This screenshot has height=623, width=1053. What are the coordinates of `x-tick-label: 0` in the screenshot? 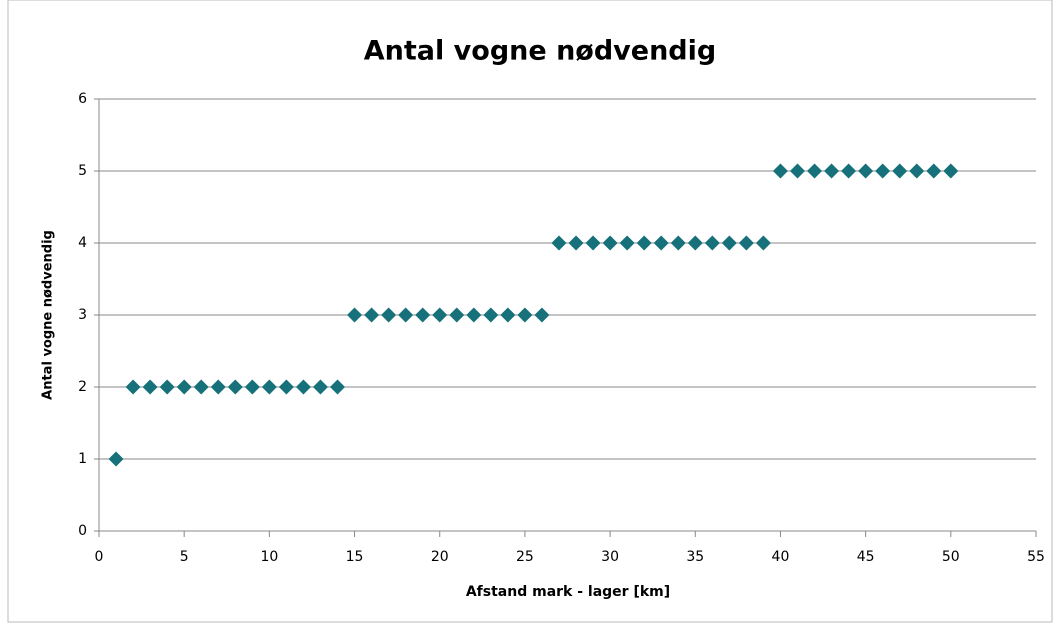 It's located at (99, 557).